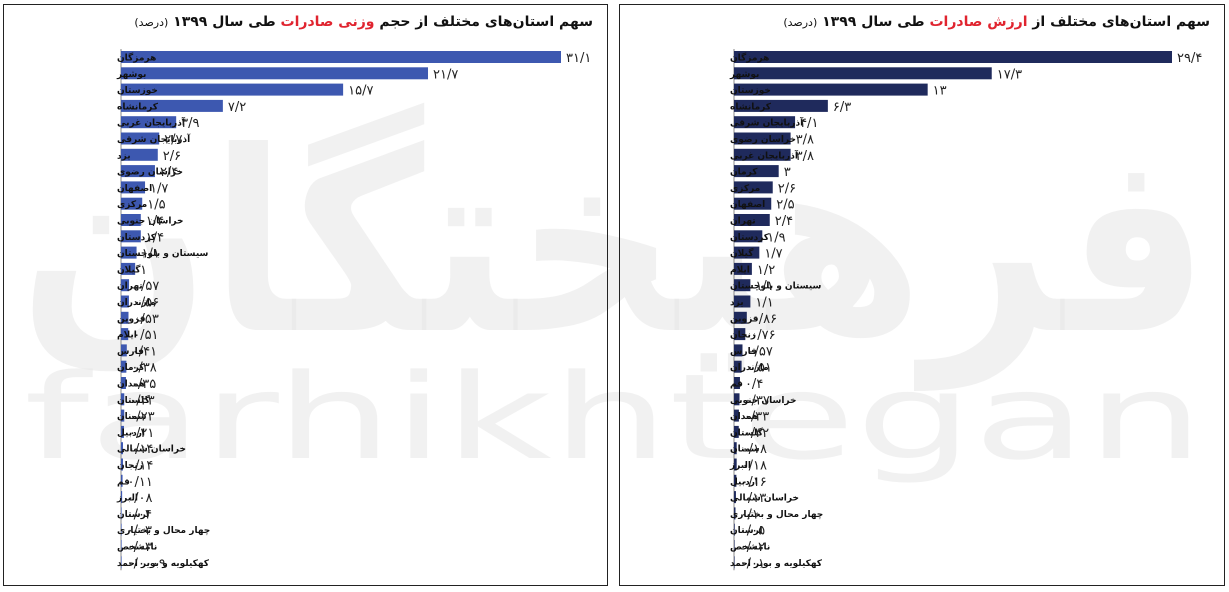 Image resolution: width=1229 pixels, height=592 pixels. I want to click on value-category-label: هرمزگان, so click(749, 58).